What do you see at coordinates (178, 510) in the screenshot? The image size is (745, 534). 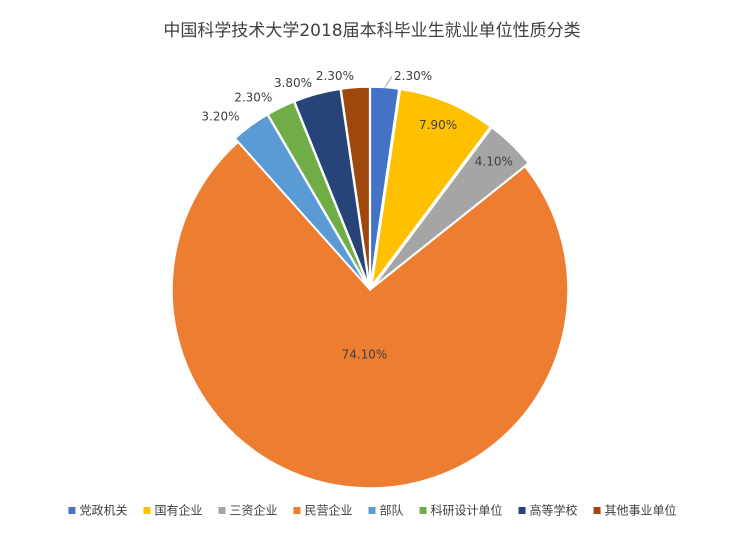 I see `legend-label: 国有企业` at bounding box center [178, 510].